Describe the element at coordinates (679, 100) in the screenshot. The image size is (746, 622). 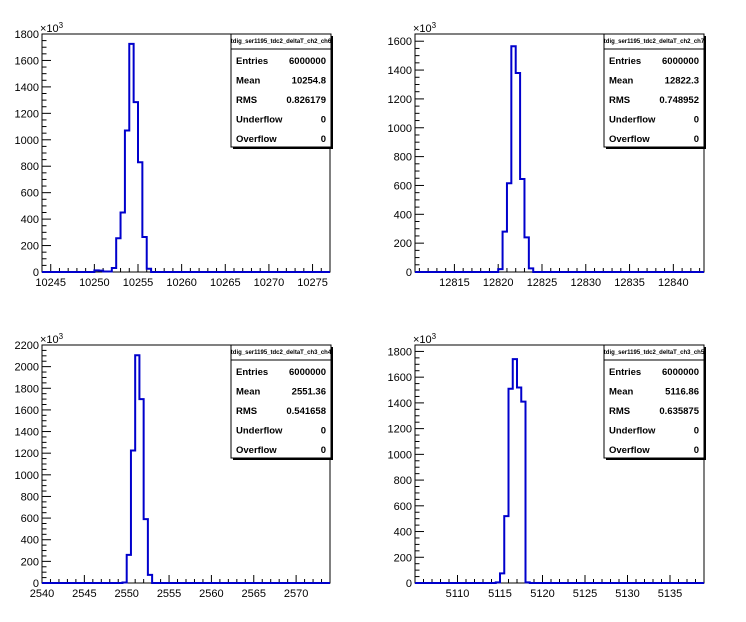
I see `stats-value: 0.748952` at that location.